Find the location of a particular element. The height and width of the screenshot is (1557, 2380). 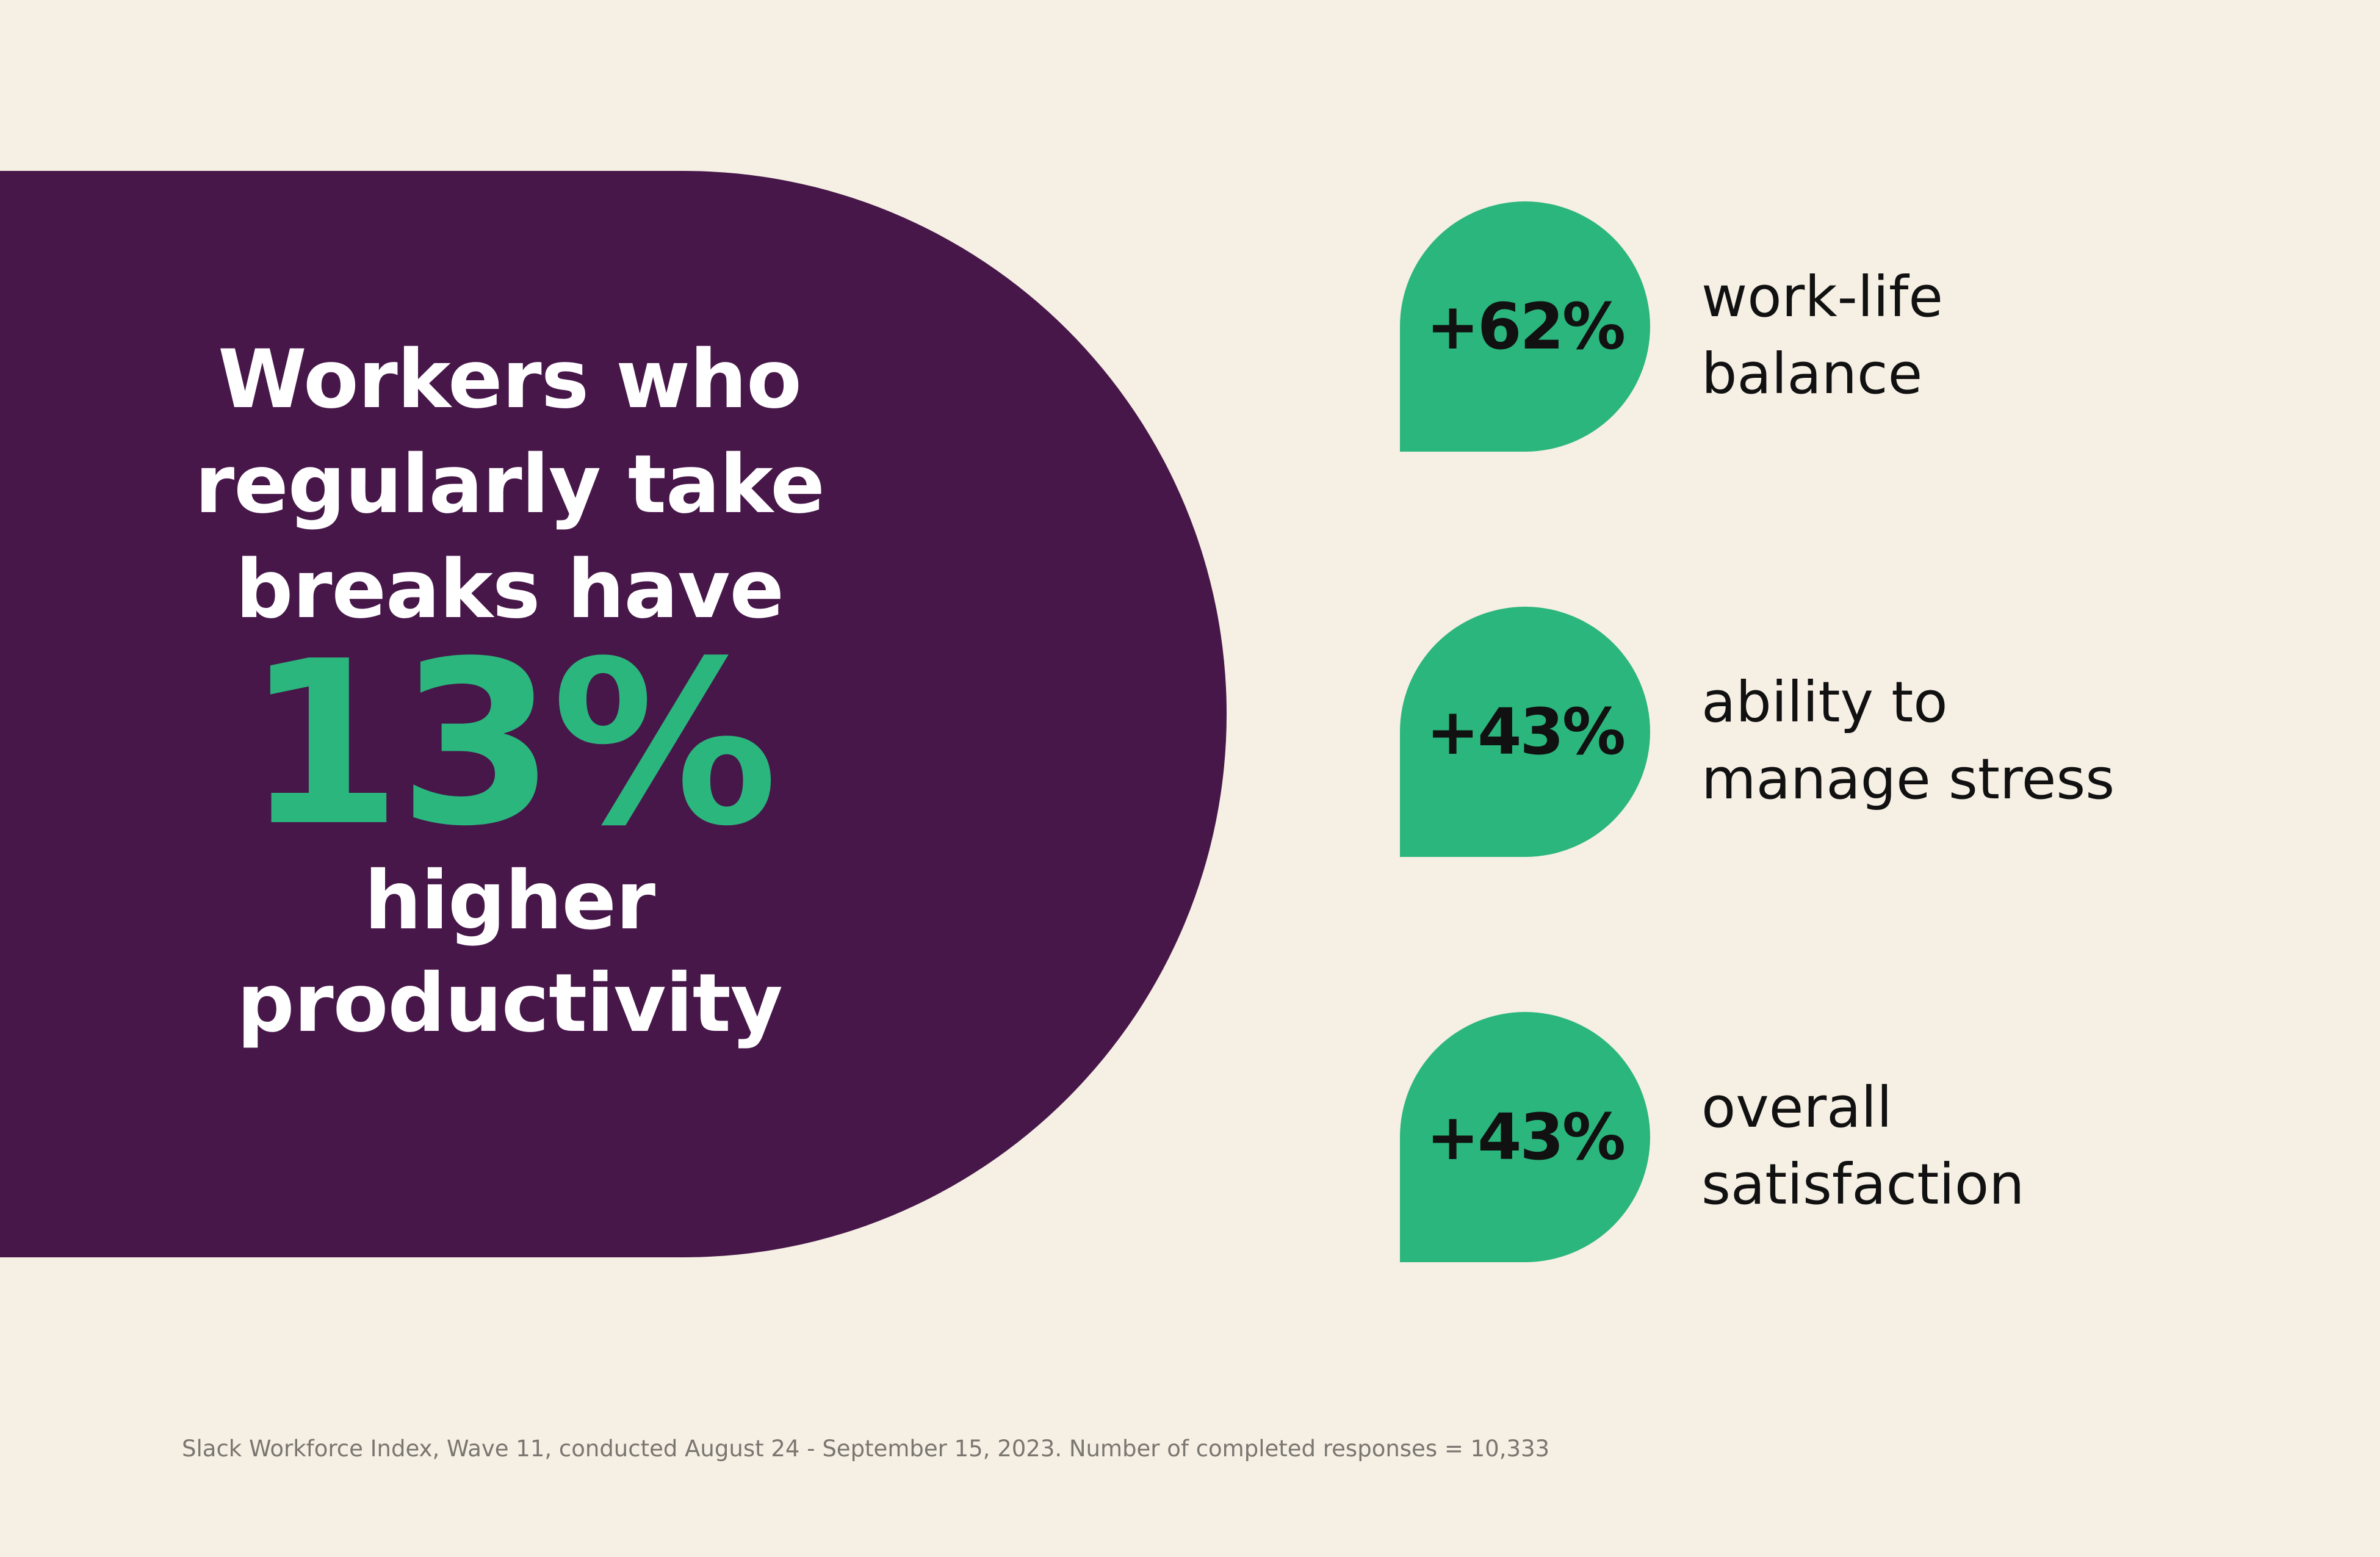

stat-label-line: manage stress is located at coordinates (1908, 779).